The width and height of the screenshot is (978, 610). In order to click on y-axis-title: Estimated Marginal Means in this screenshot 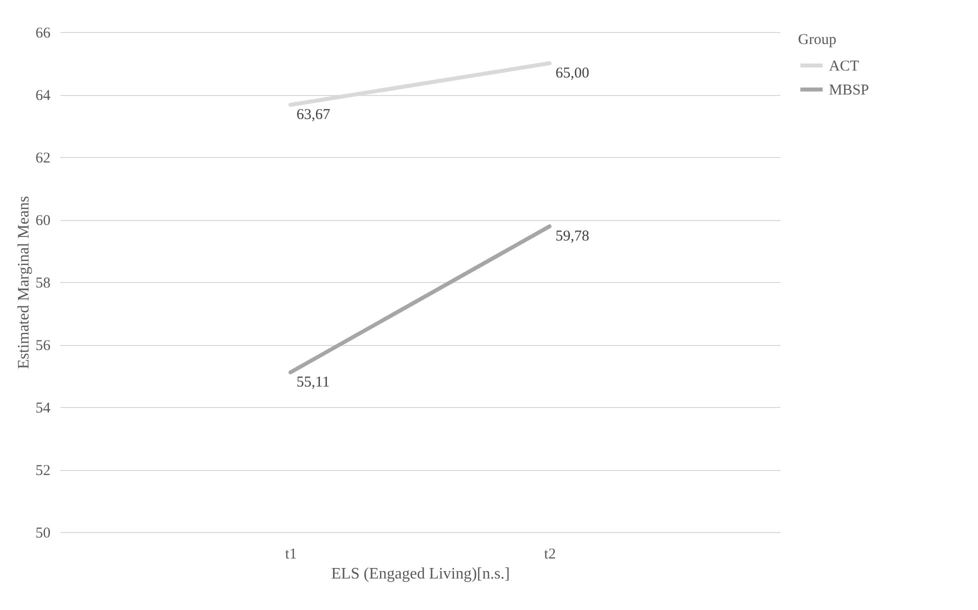, I will do `click(24, 282)`.